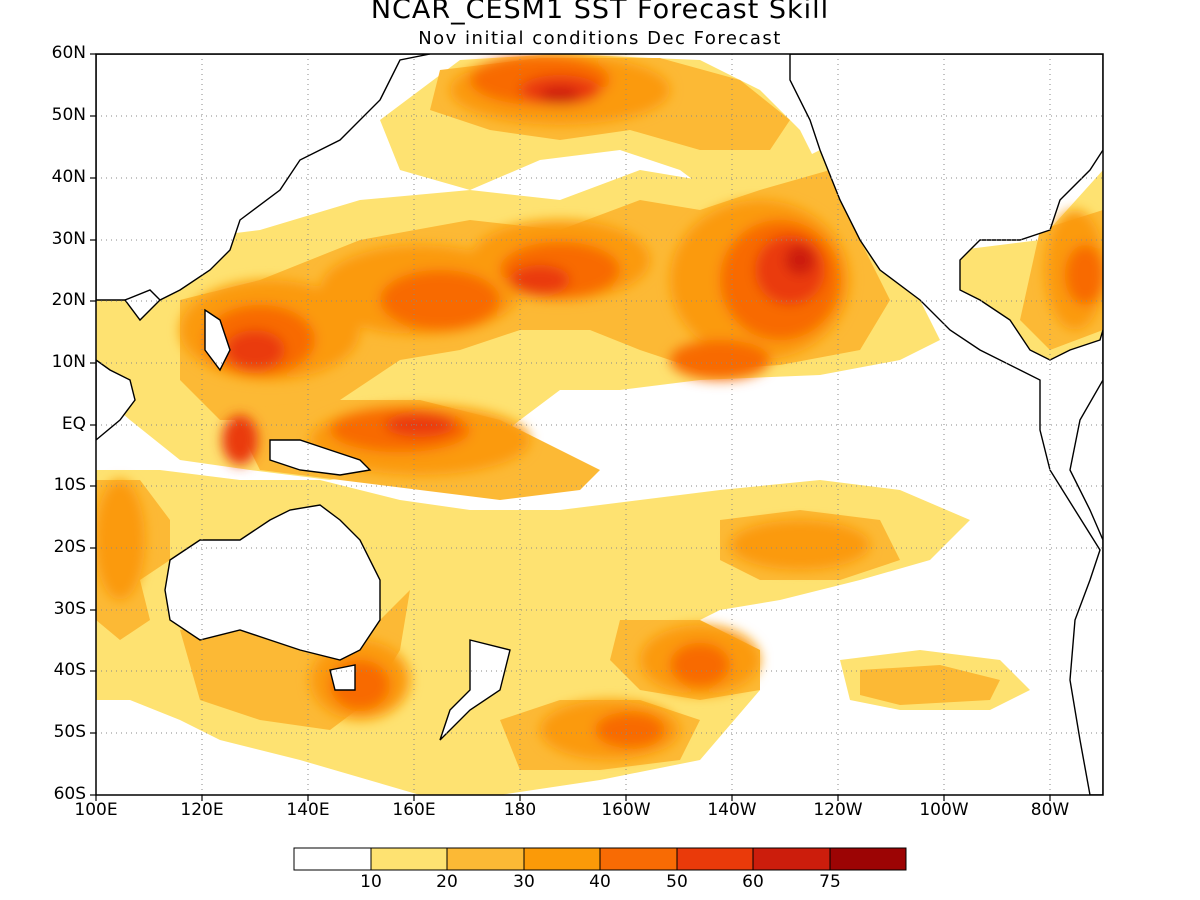  I want to click on lon-label: 160W, so click(626, 810).